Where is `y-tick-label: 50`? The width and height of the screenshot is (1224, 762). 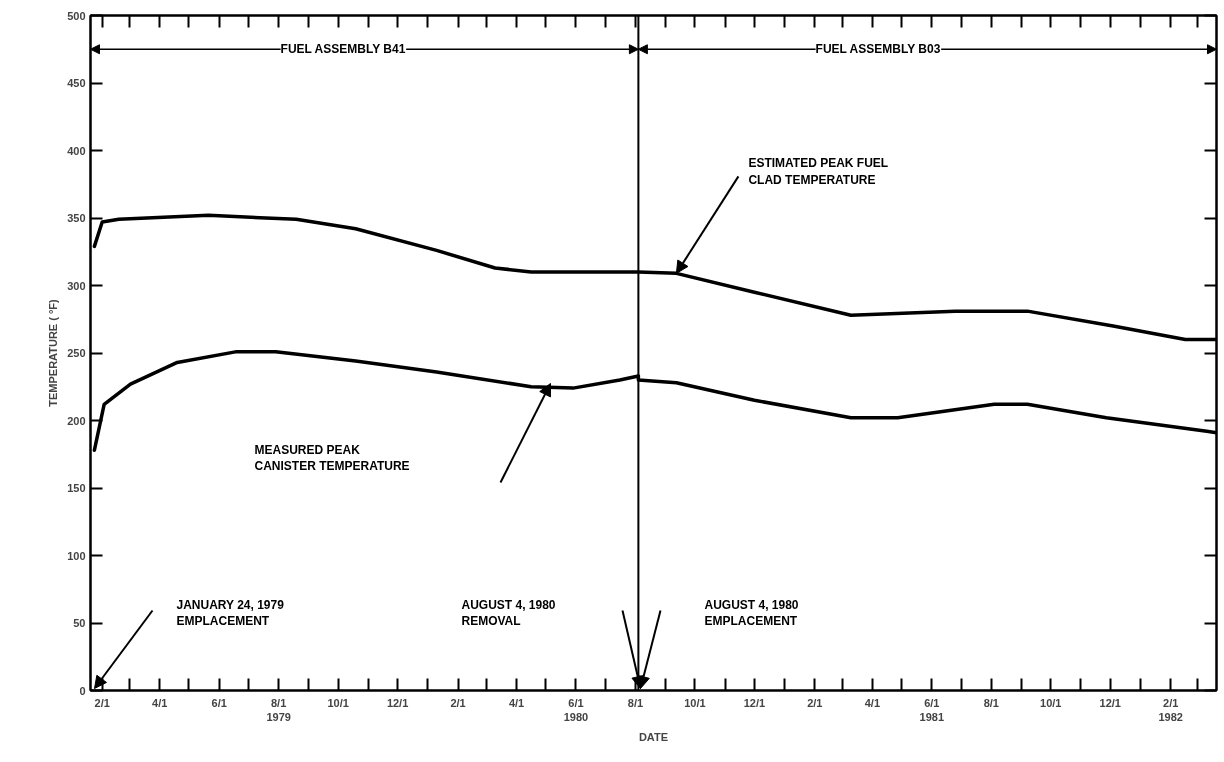
y-tick-label: 50 is located at coordinates (79, 623).